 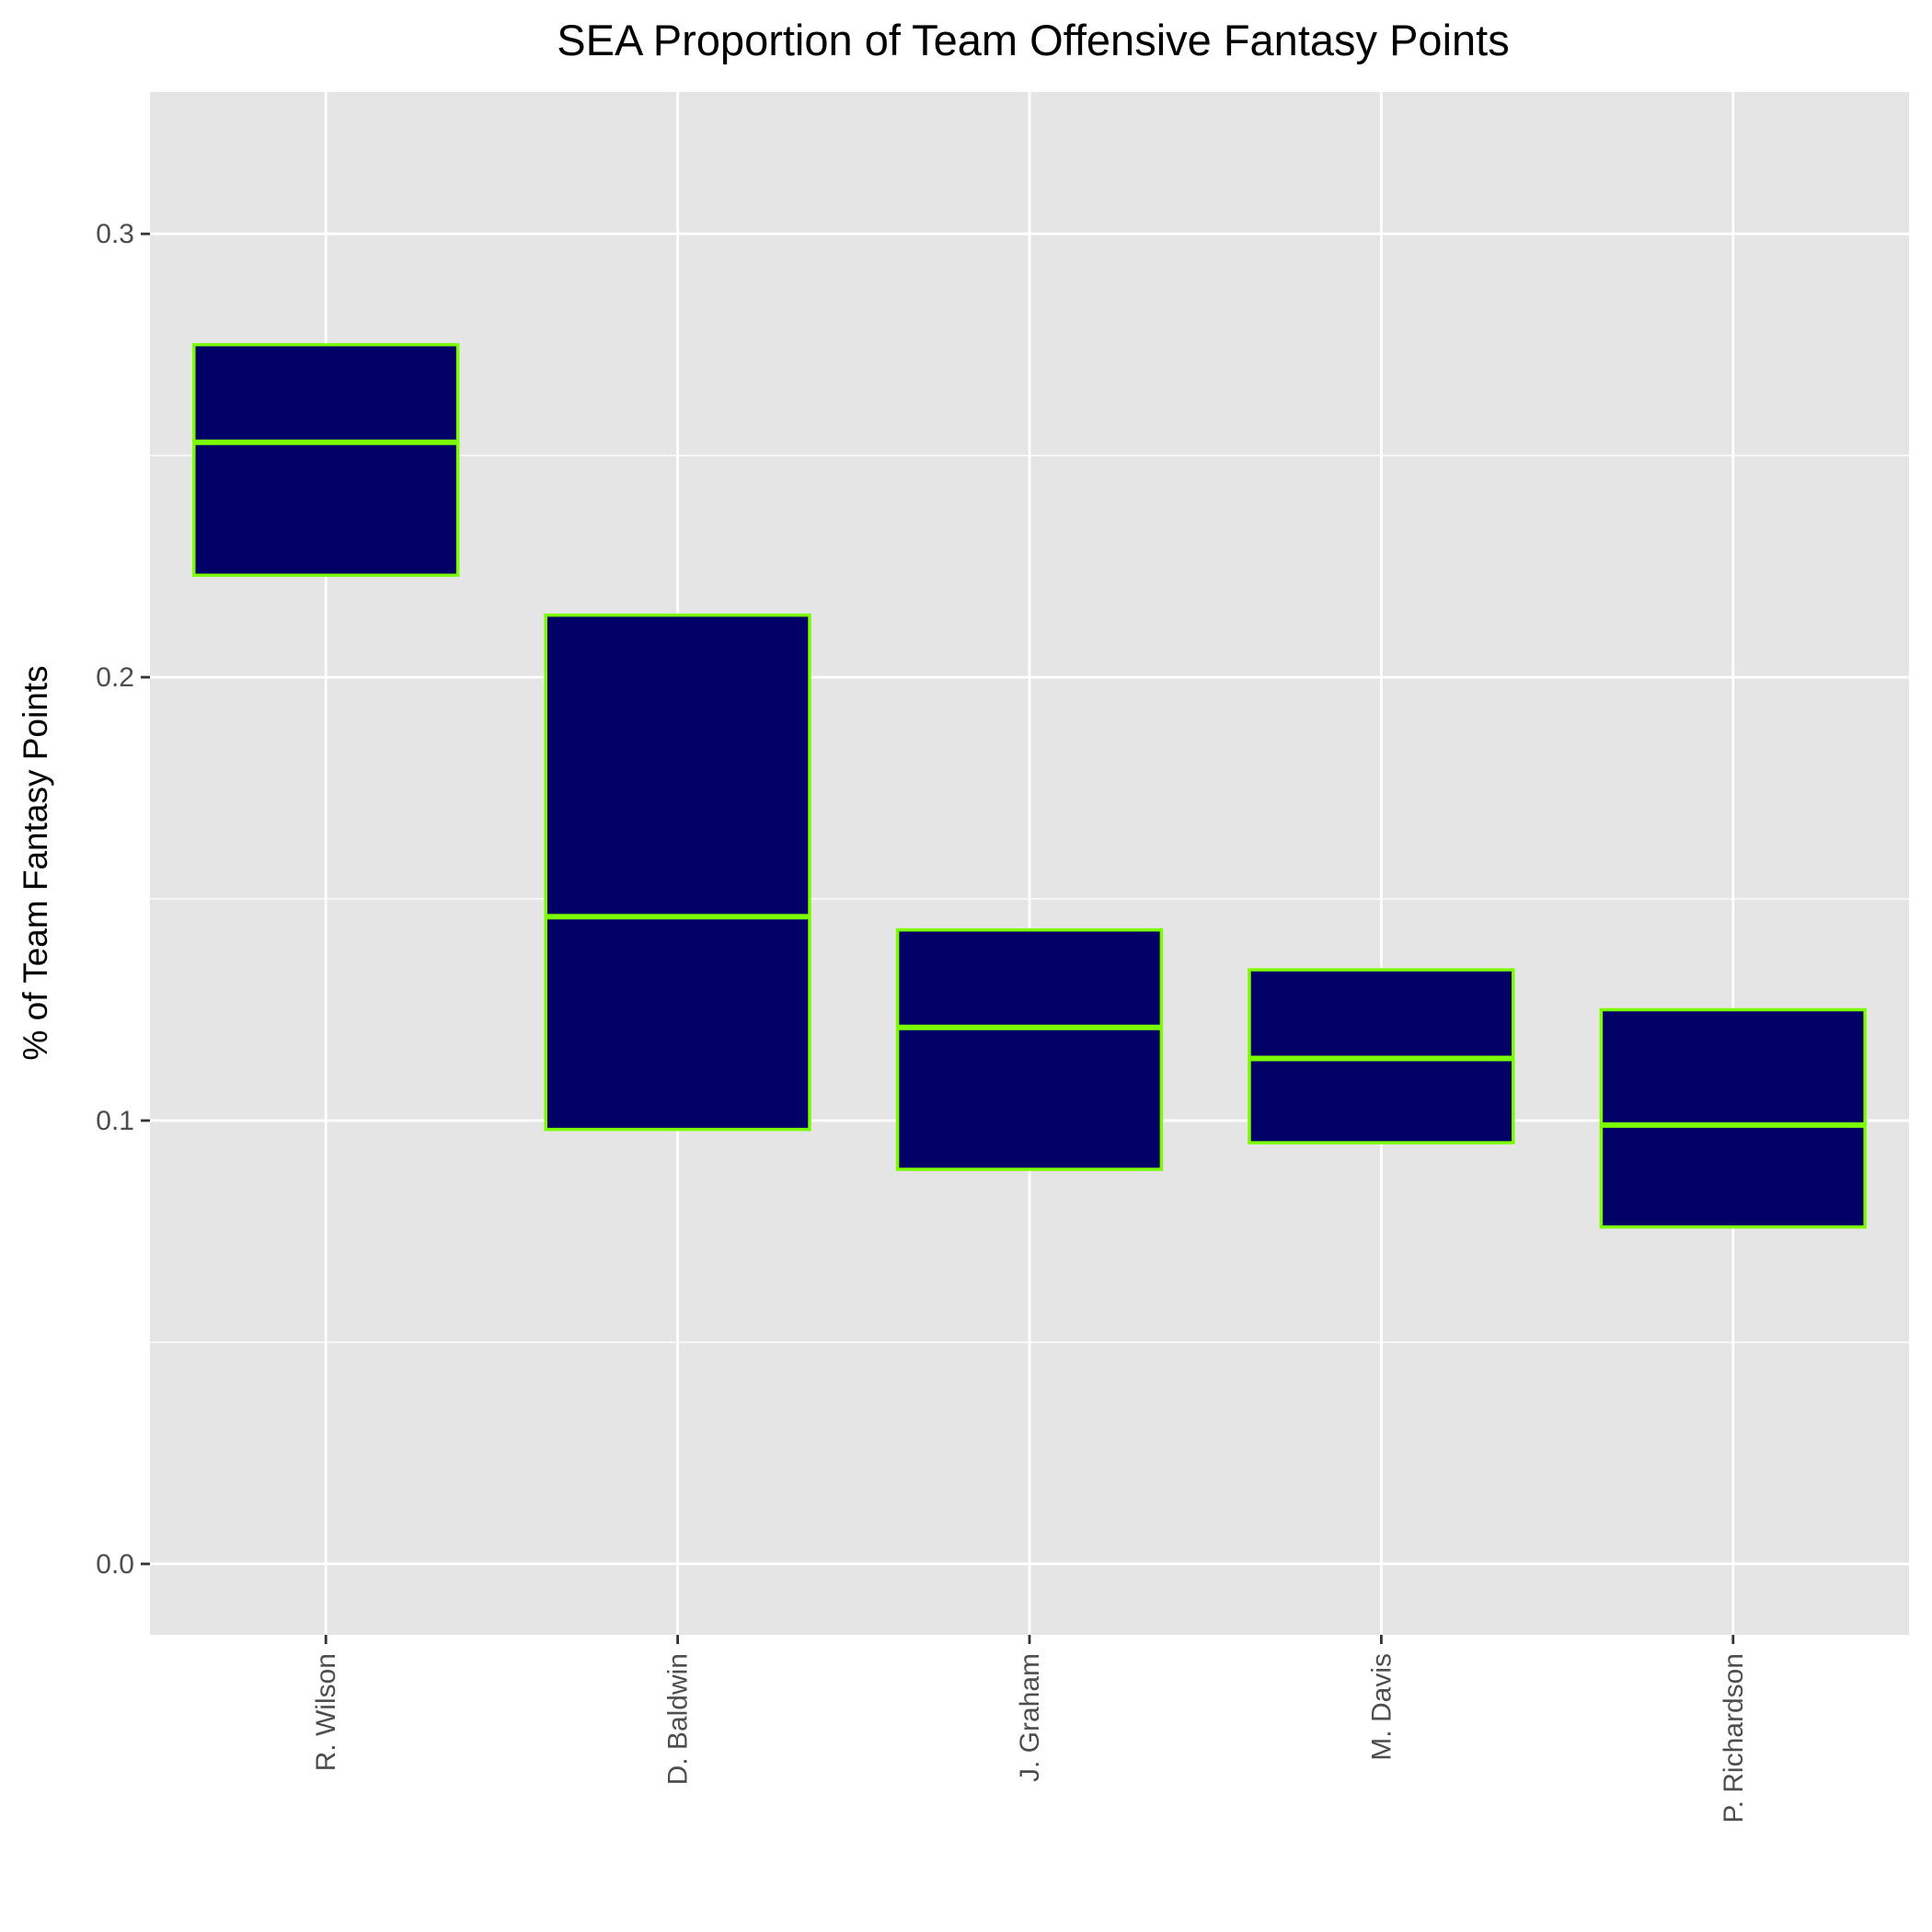 What do you see at coordinates (1734, 1738) in the screenshot?
I see `x-tick-label: P. Richardson` at bounding box center [1734, 1738].